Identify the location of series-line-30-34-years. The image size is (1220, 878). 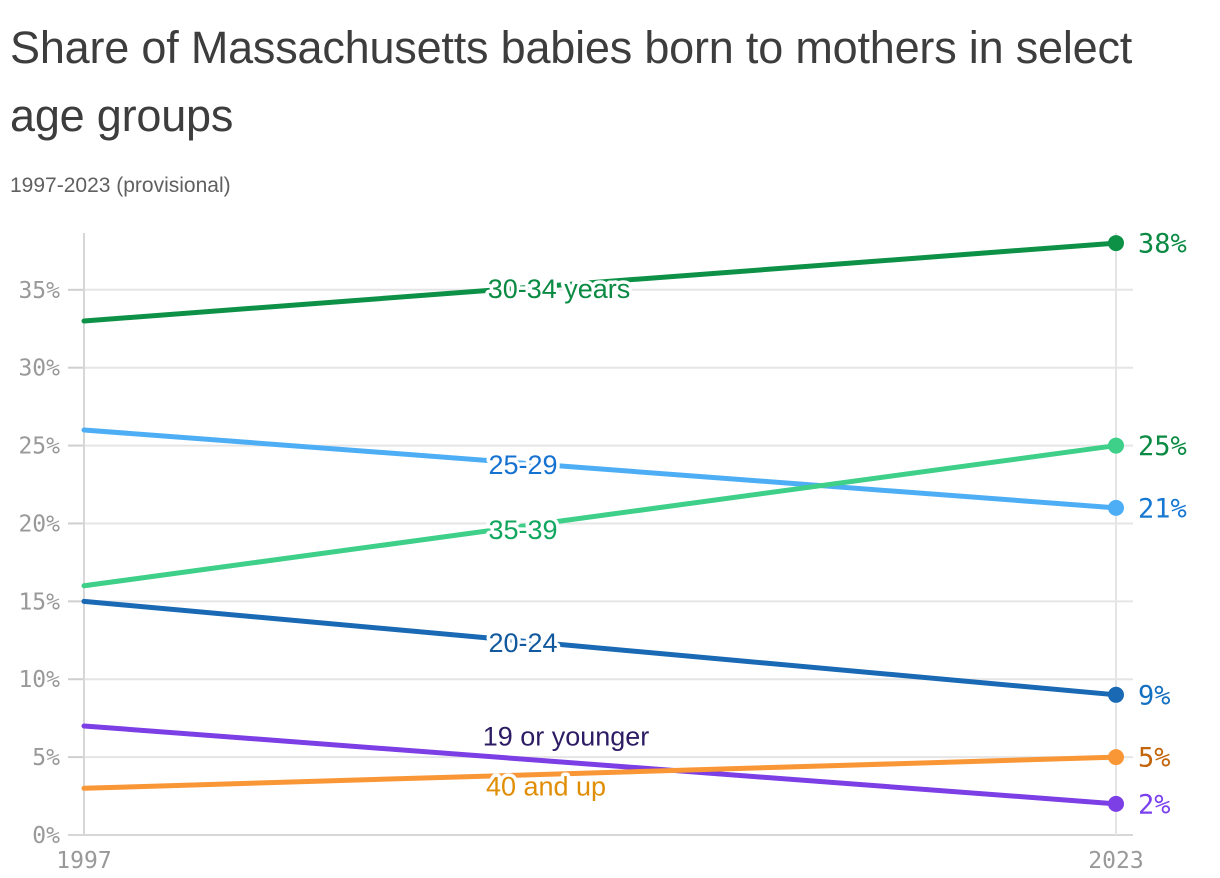
(600, 282).